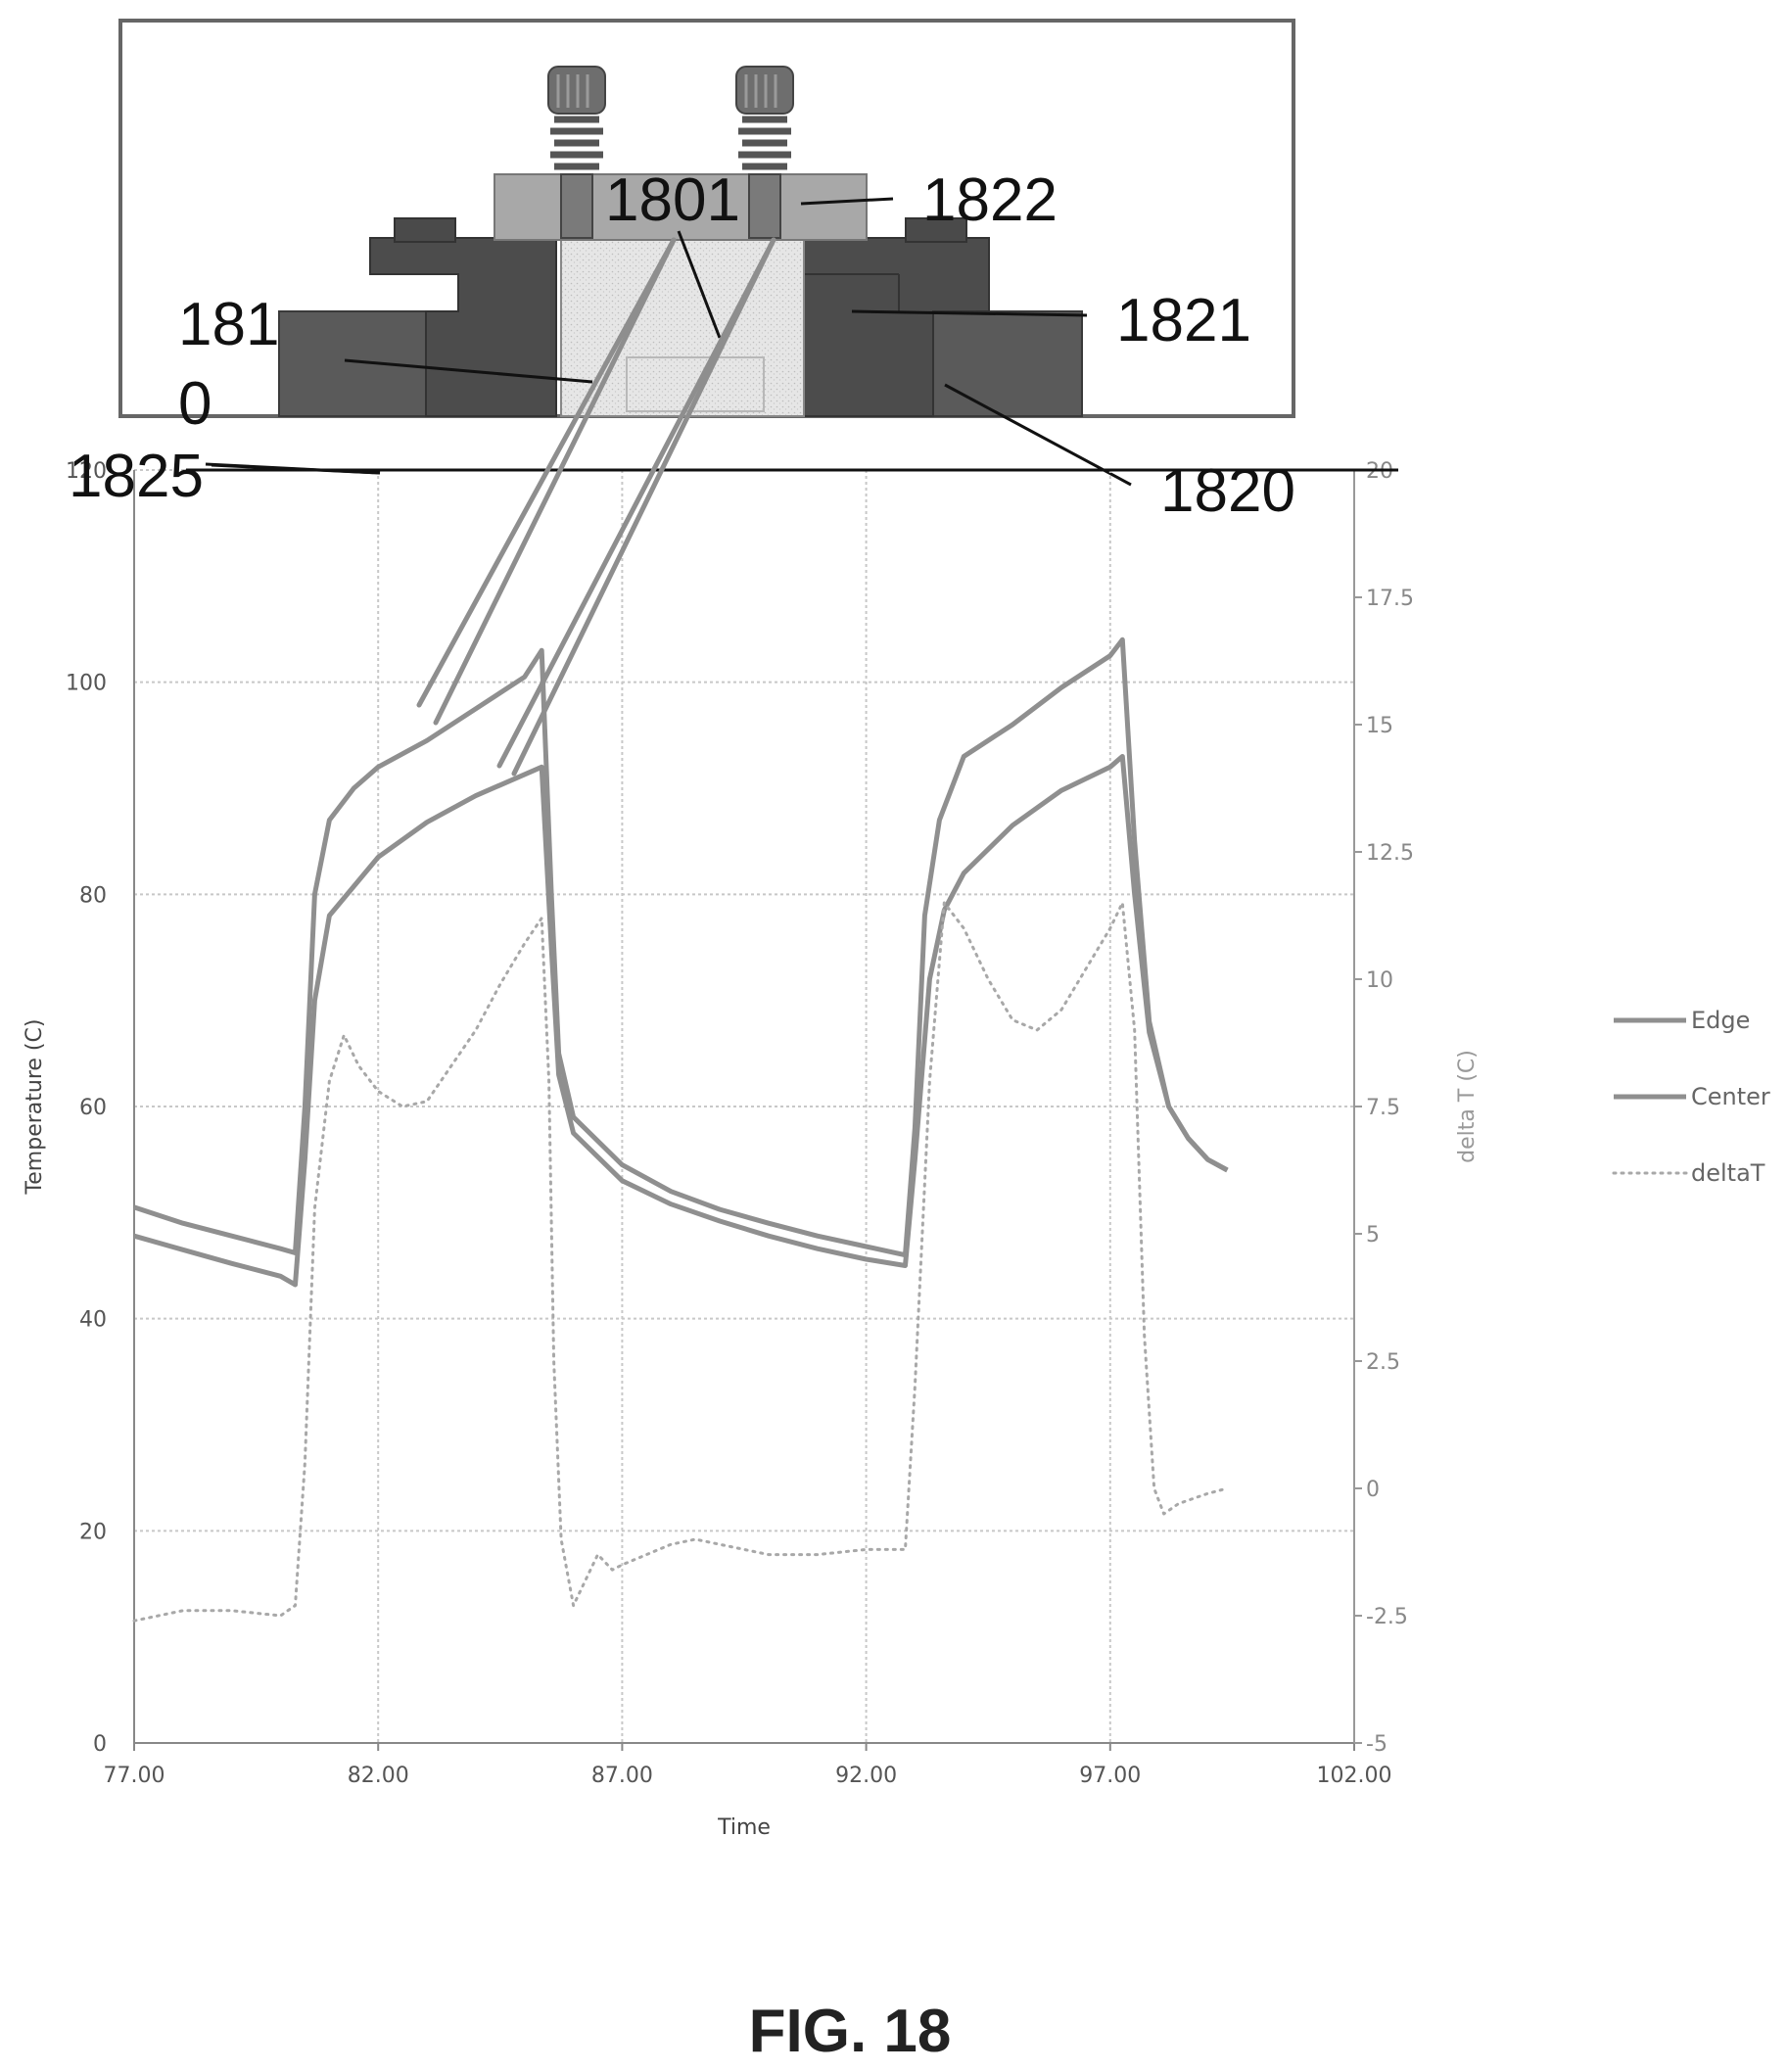 The height and width of the screenshot is (2072, 1787). I want to click on sensor-bracket-lines, so click(596, 507).